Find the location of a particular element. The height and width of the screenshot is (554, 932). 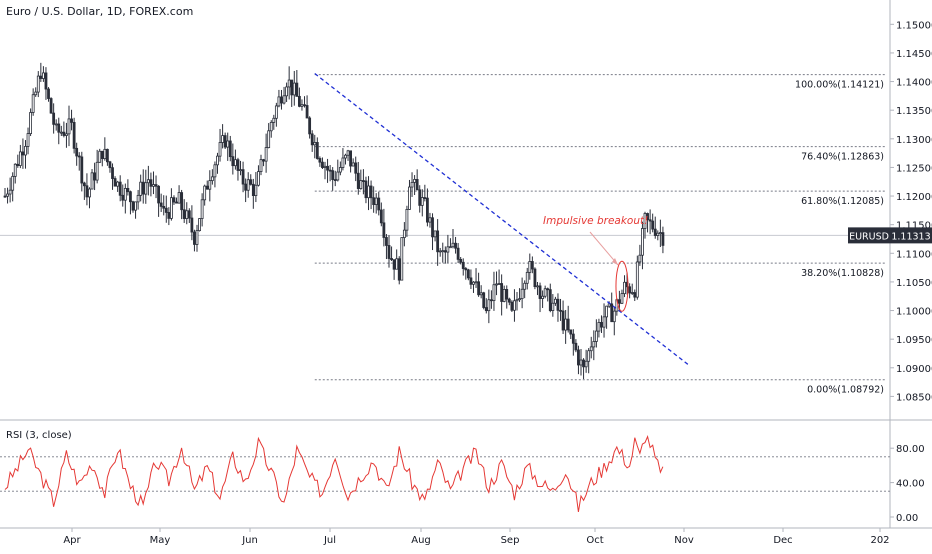

time-tick-label: 202 is located at coordinates (879, 540).